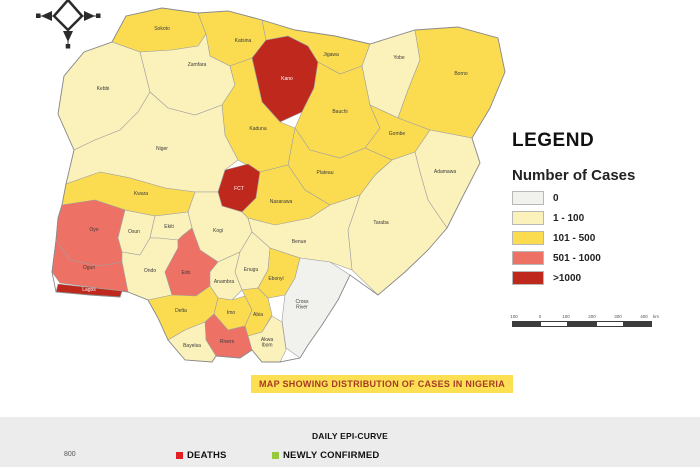 Image resolution: width=700 pixels, height=467 pixels. I want to click on state-label-abia: Abia, so click(258, 315).